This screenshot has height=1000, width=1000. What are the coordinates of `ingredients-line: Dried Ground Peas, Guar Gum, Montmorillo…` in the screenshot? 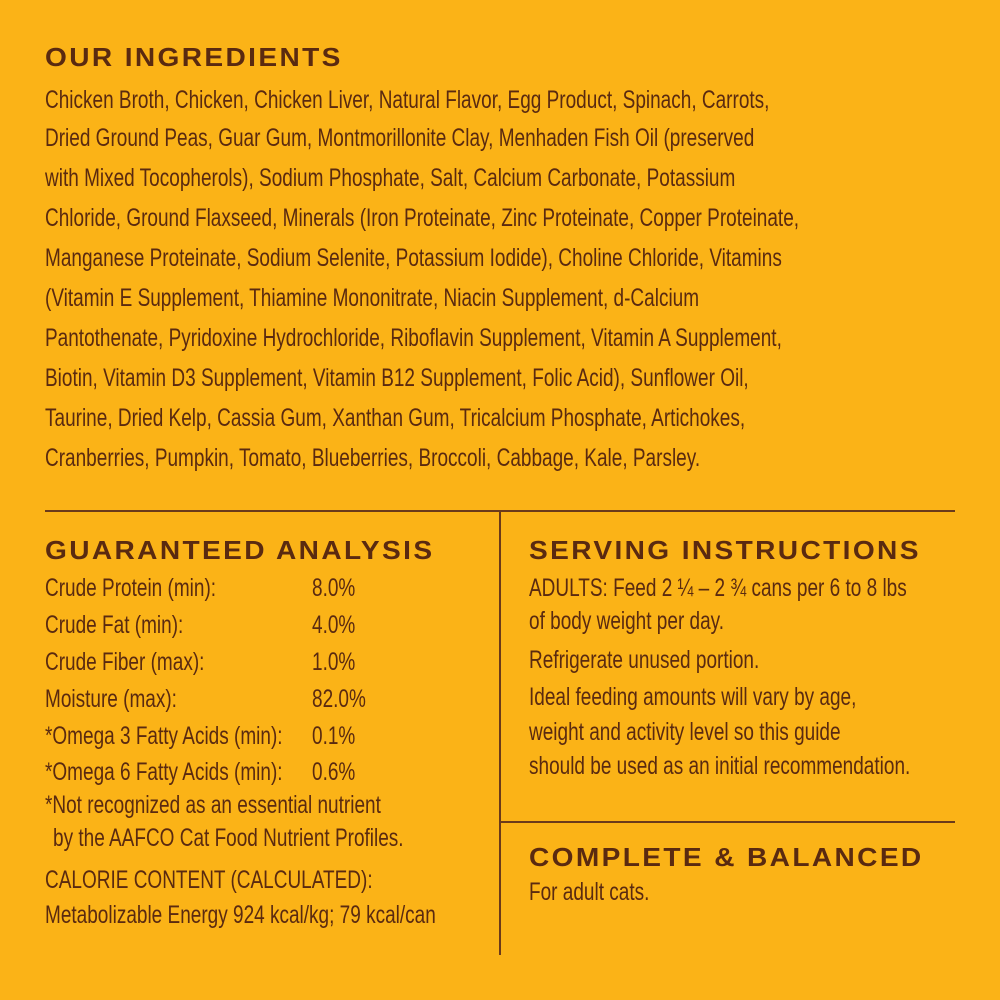 It's located at (400, 138).